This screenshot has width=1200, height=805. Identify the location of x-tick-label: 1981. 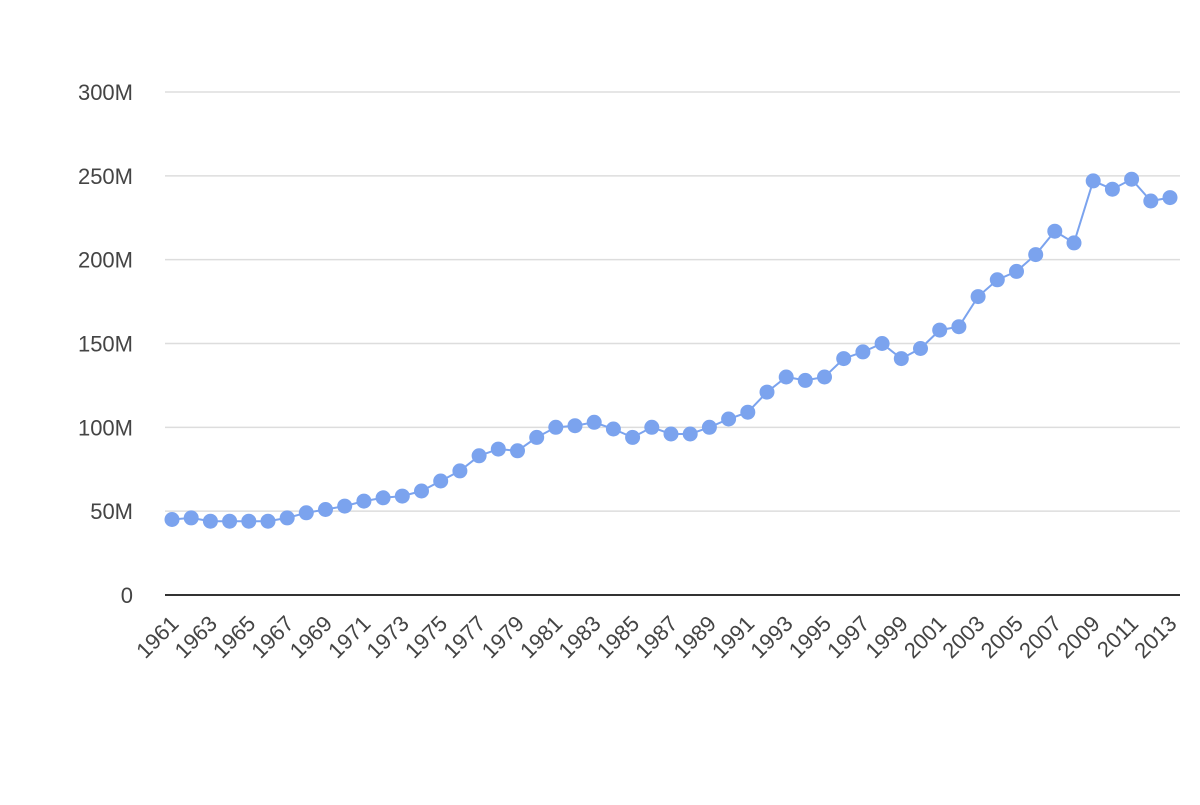
(541, 637).